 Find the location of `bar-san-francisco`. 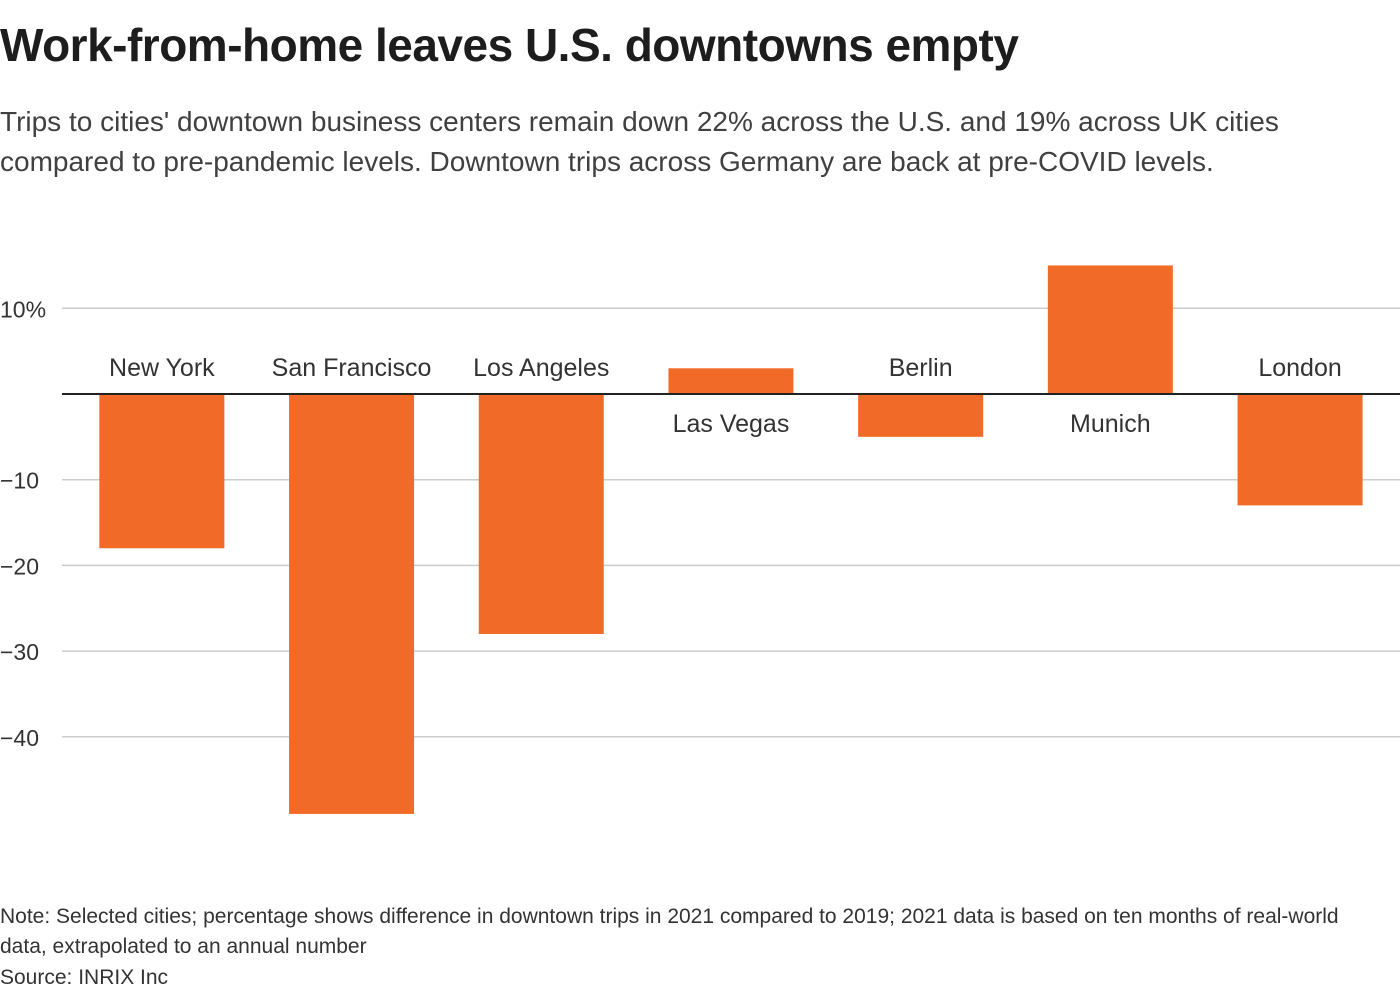

bar-san-francisco is located at coordinates (352, 604).